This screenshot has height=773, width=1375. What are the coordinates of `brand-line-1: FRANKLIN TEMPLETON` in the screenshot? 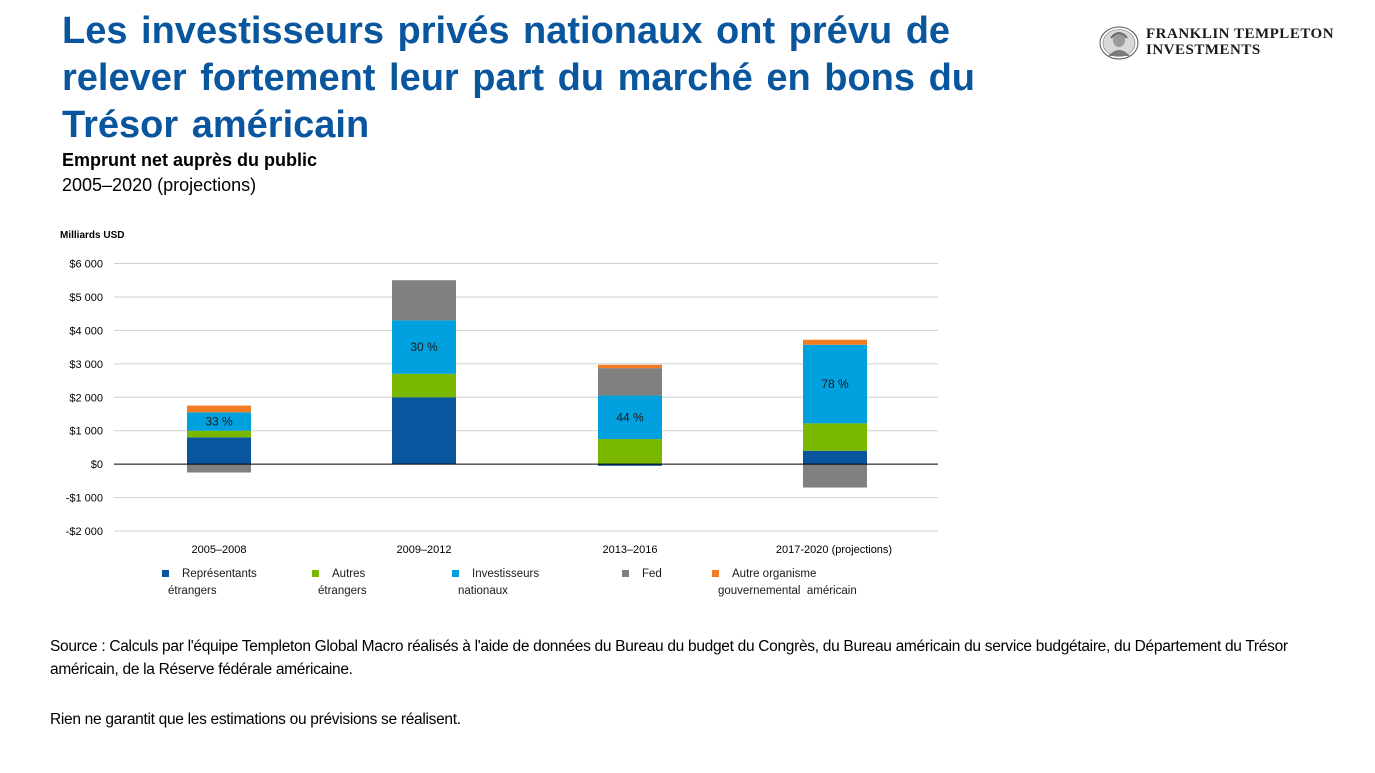 It's located at (1240, 34).